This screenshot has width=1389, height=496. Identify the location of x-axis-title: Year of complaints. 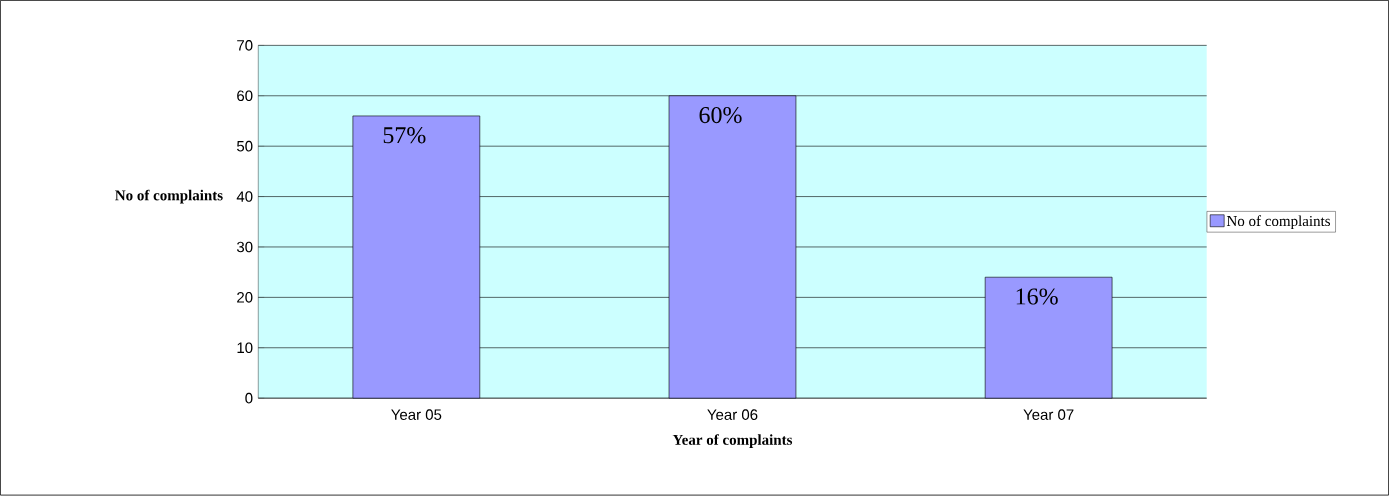
(732, 441).